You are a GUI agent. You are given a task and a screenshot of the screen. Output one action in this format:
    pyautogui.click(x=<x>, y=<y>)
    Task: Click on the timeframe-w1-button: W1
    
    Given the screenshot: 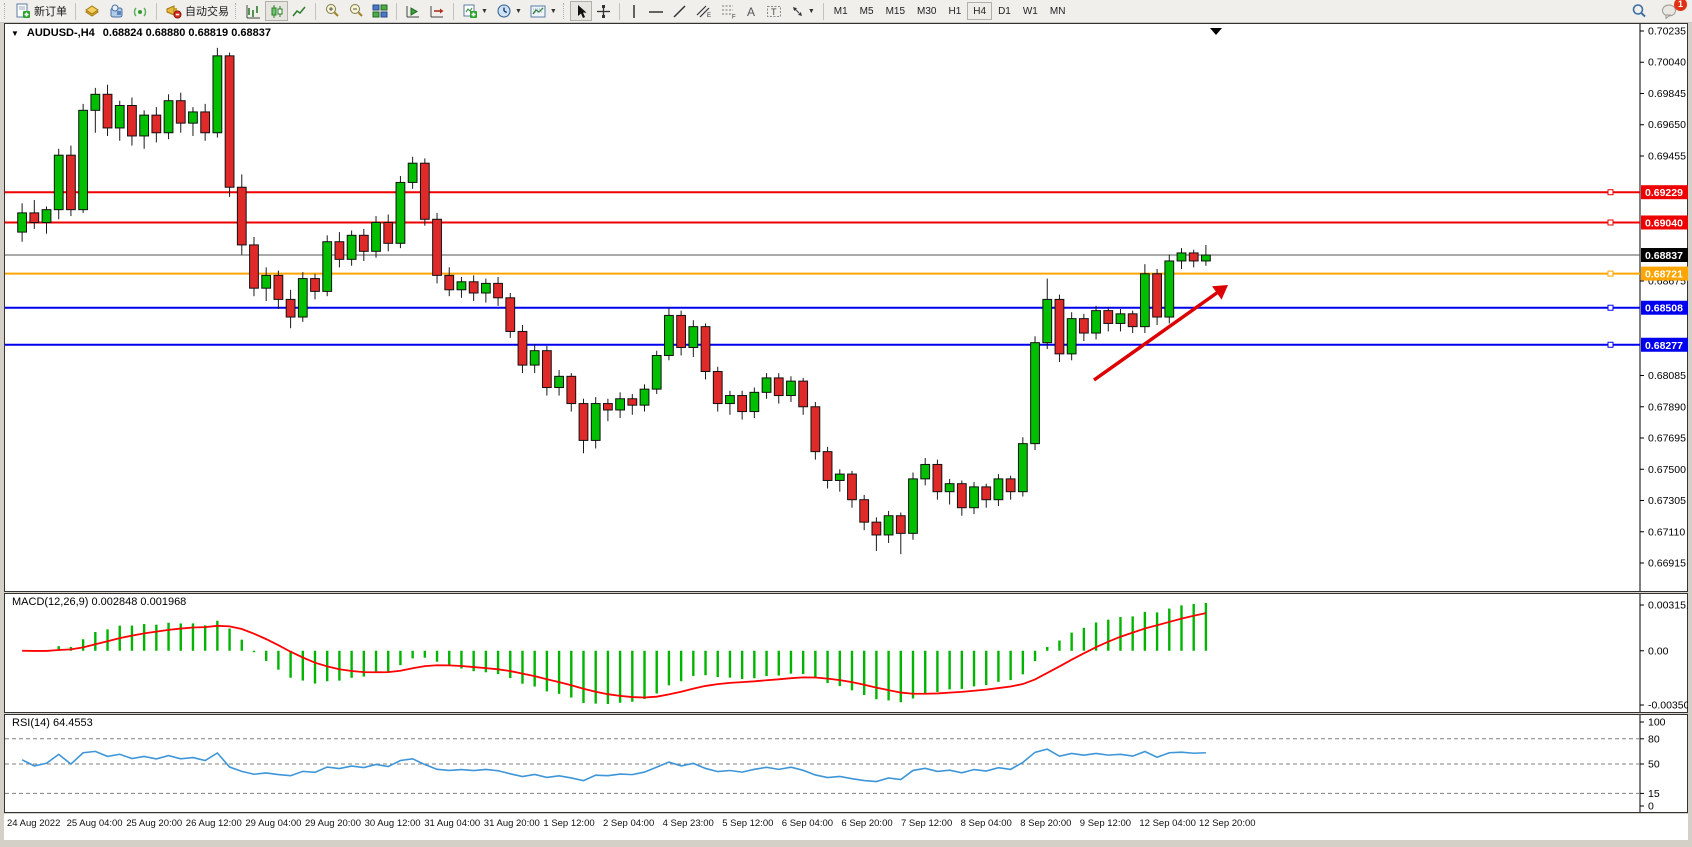 What is the action you would take?
    pyautogui.click(x=1030, y=11)
    